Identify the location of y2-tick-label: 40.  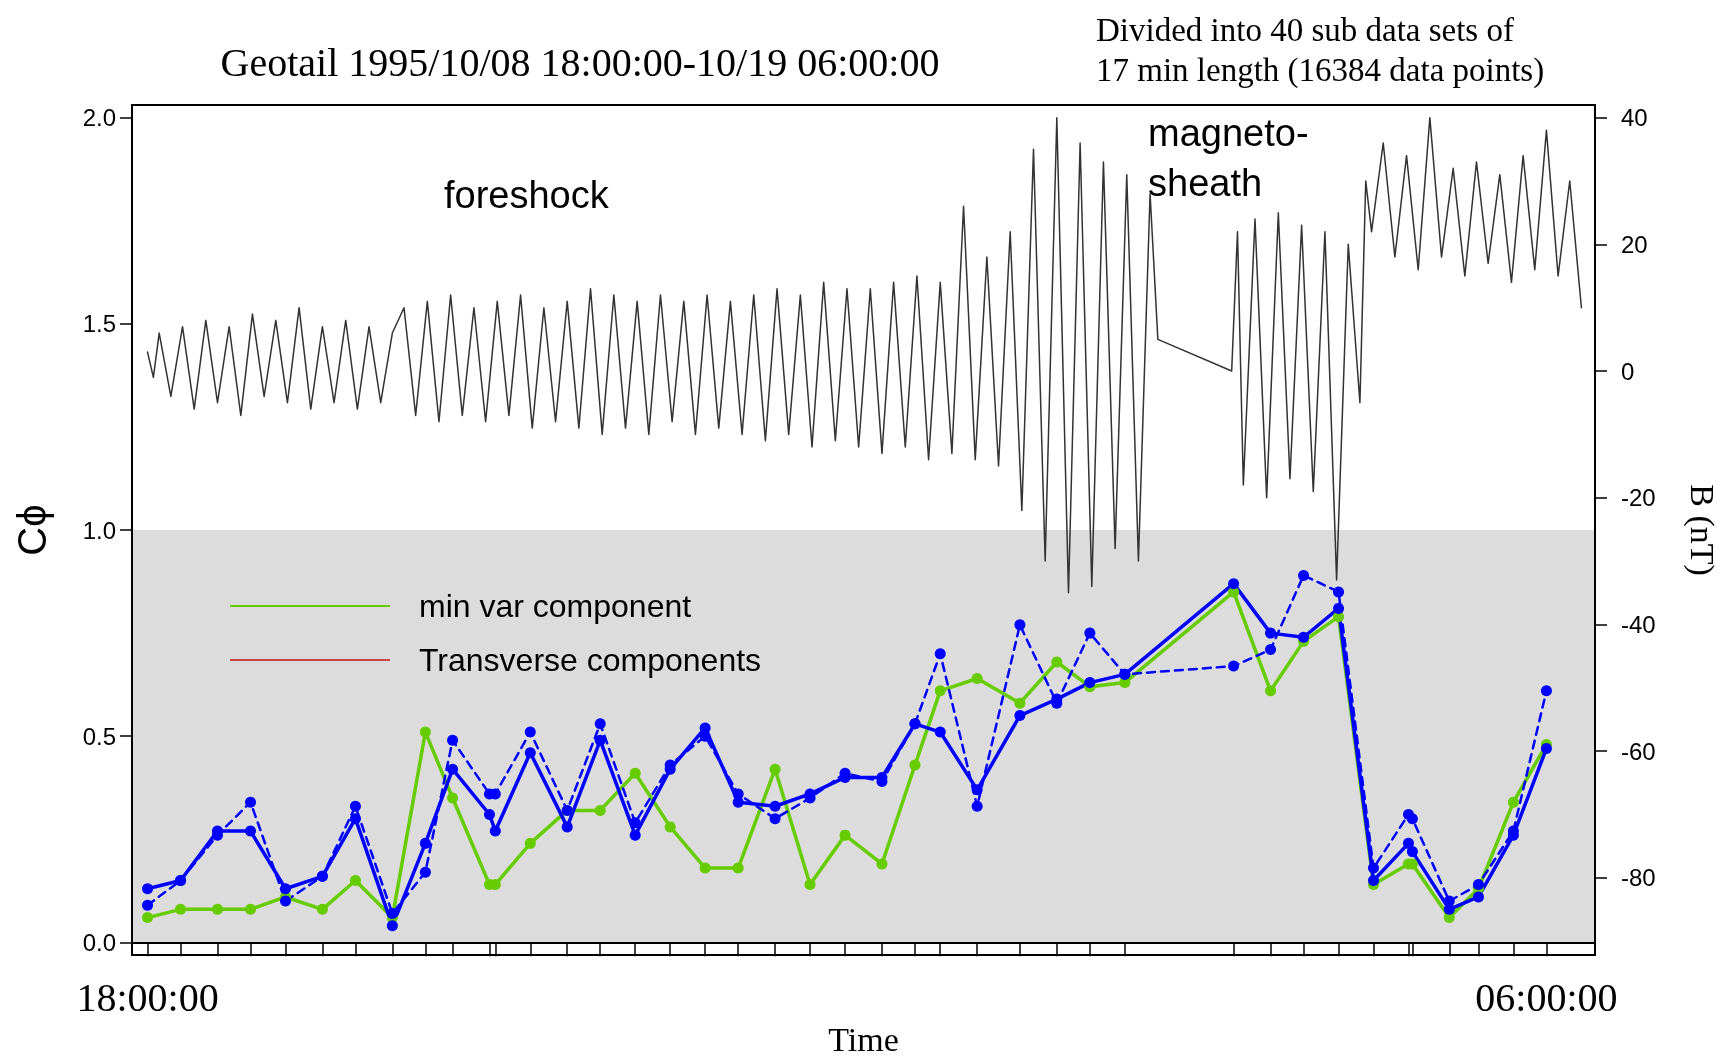
(1634, 118).